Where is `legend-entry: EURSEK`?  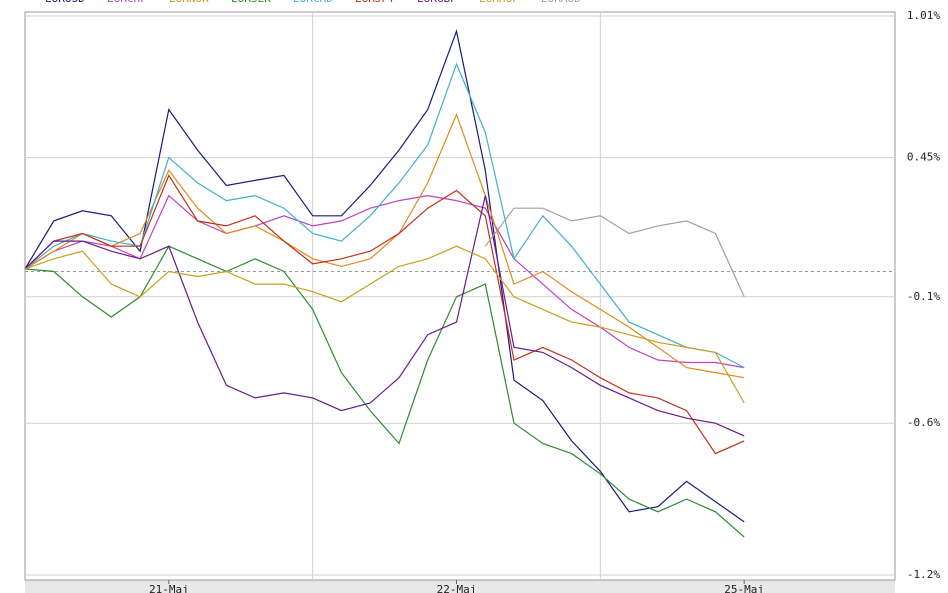 legend-entry: EURSEK is located at coordinates (251, 2).